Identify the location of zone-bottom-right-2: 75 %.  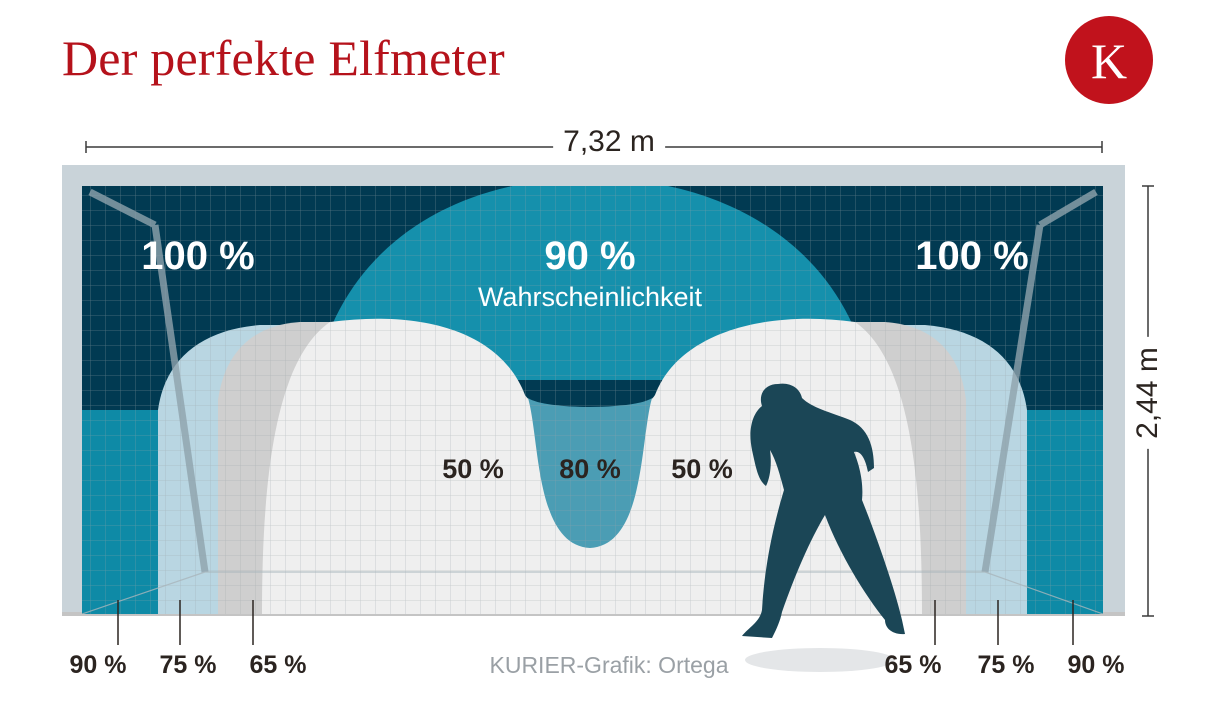
(1006, 665).